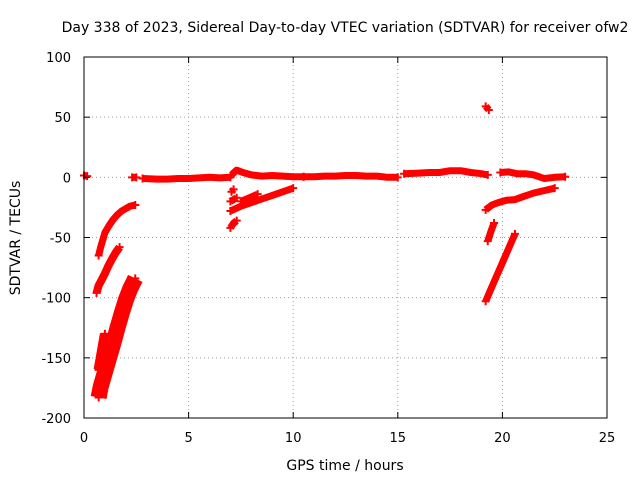 The image size is (640, 480). I want to click on x-tick-label: 20, so click(502, 438).